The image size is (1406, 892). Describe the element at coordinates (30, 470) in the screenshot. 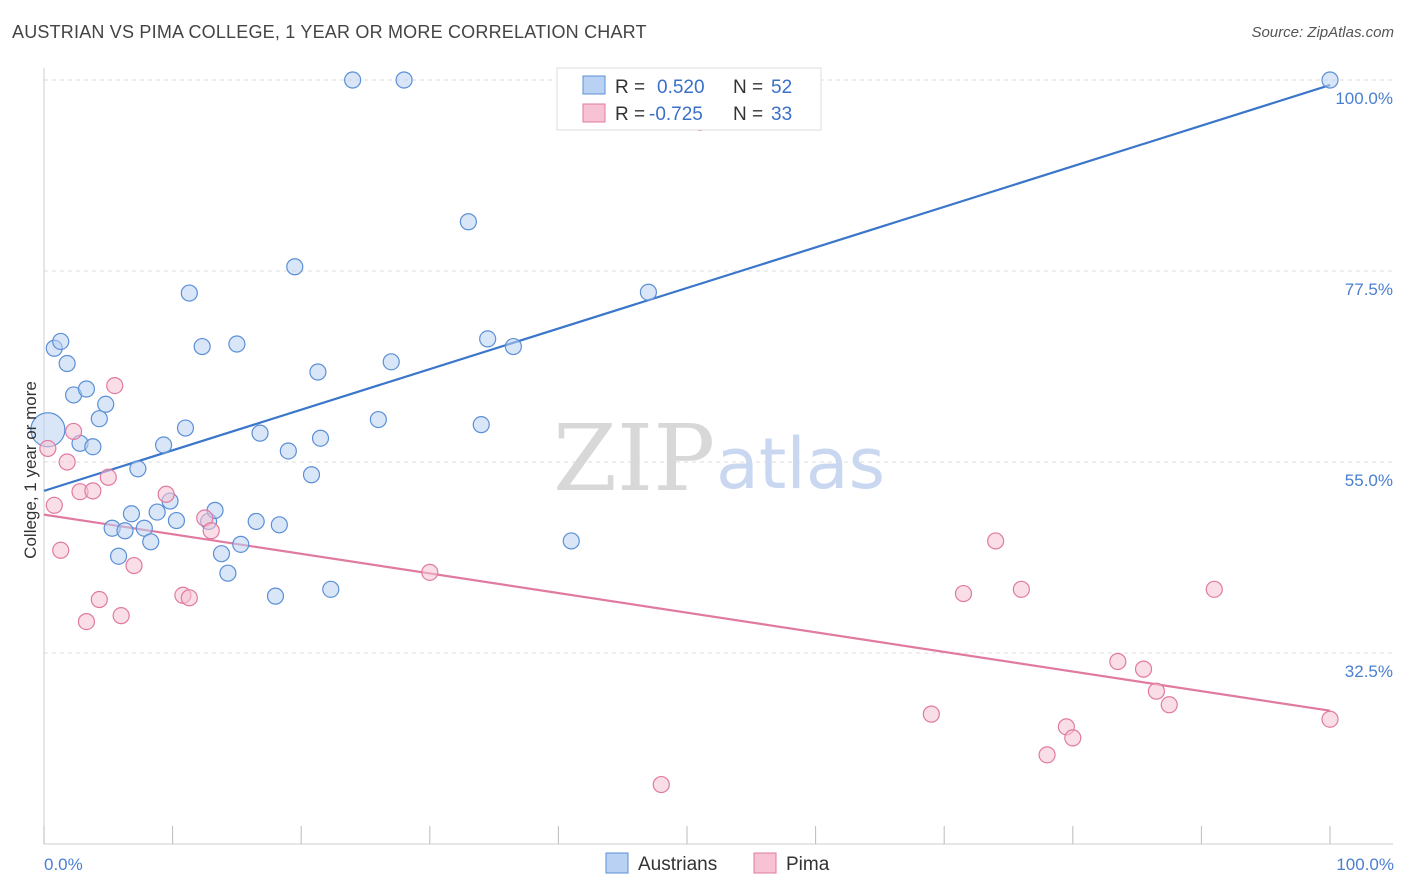

I see `y-axis-label: College, 1 year or more` at that location.